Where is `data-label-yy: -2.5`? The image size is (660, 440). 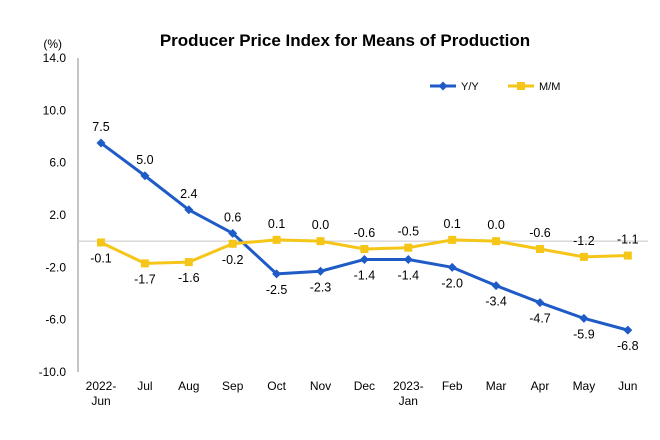 data-label-yy: -2.5 is located at coordinates (277, 290).